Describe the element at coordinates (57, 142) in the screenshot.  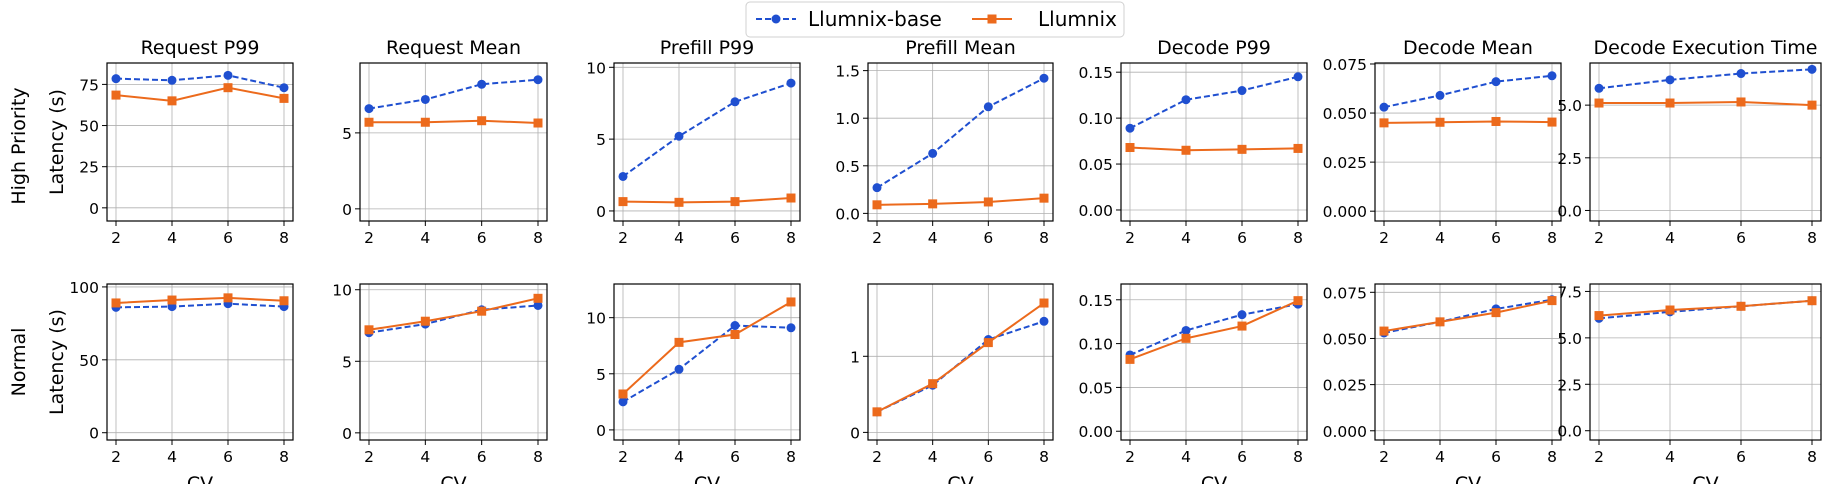
I see `y-axis-label: Latency (s)` at that location.